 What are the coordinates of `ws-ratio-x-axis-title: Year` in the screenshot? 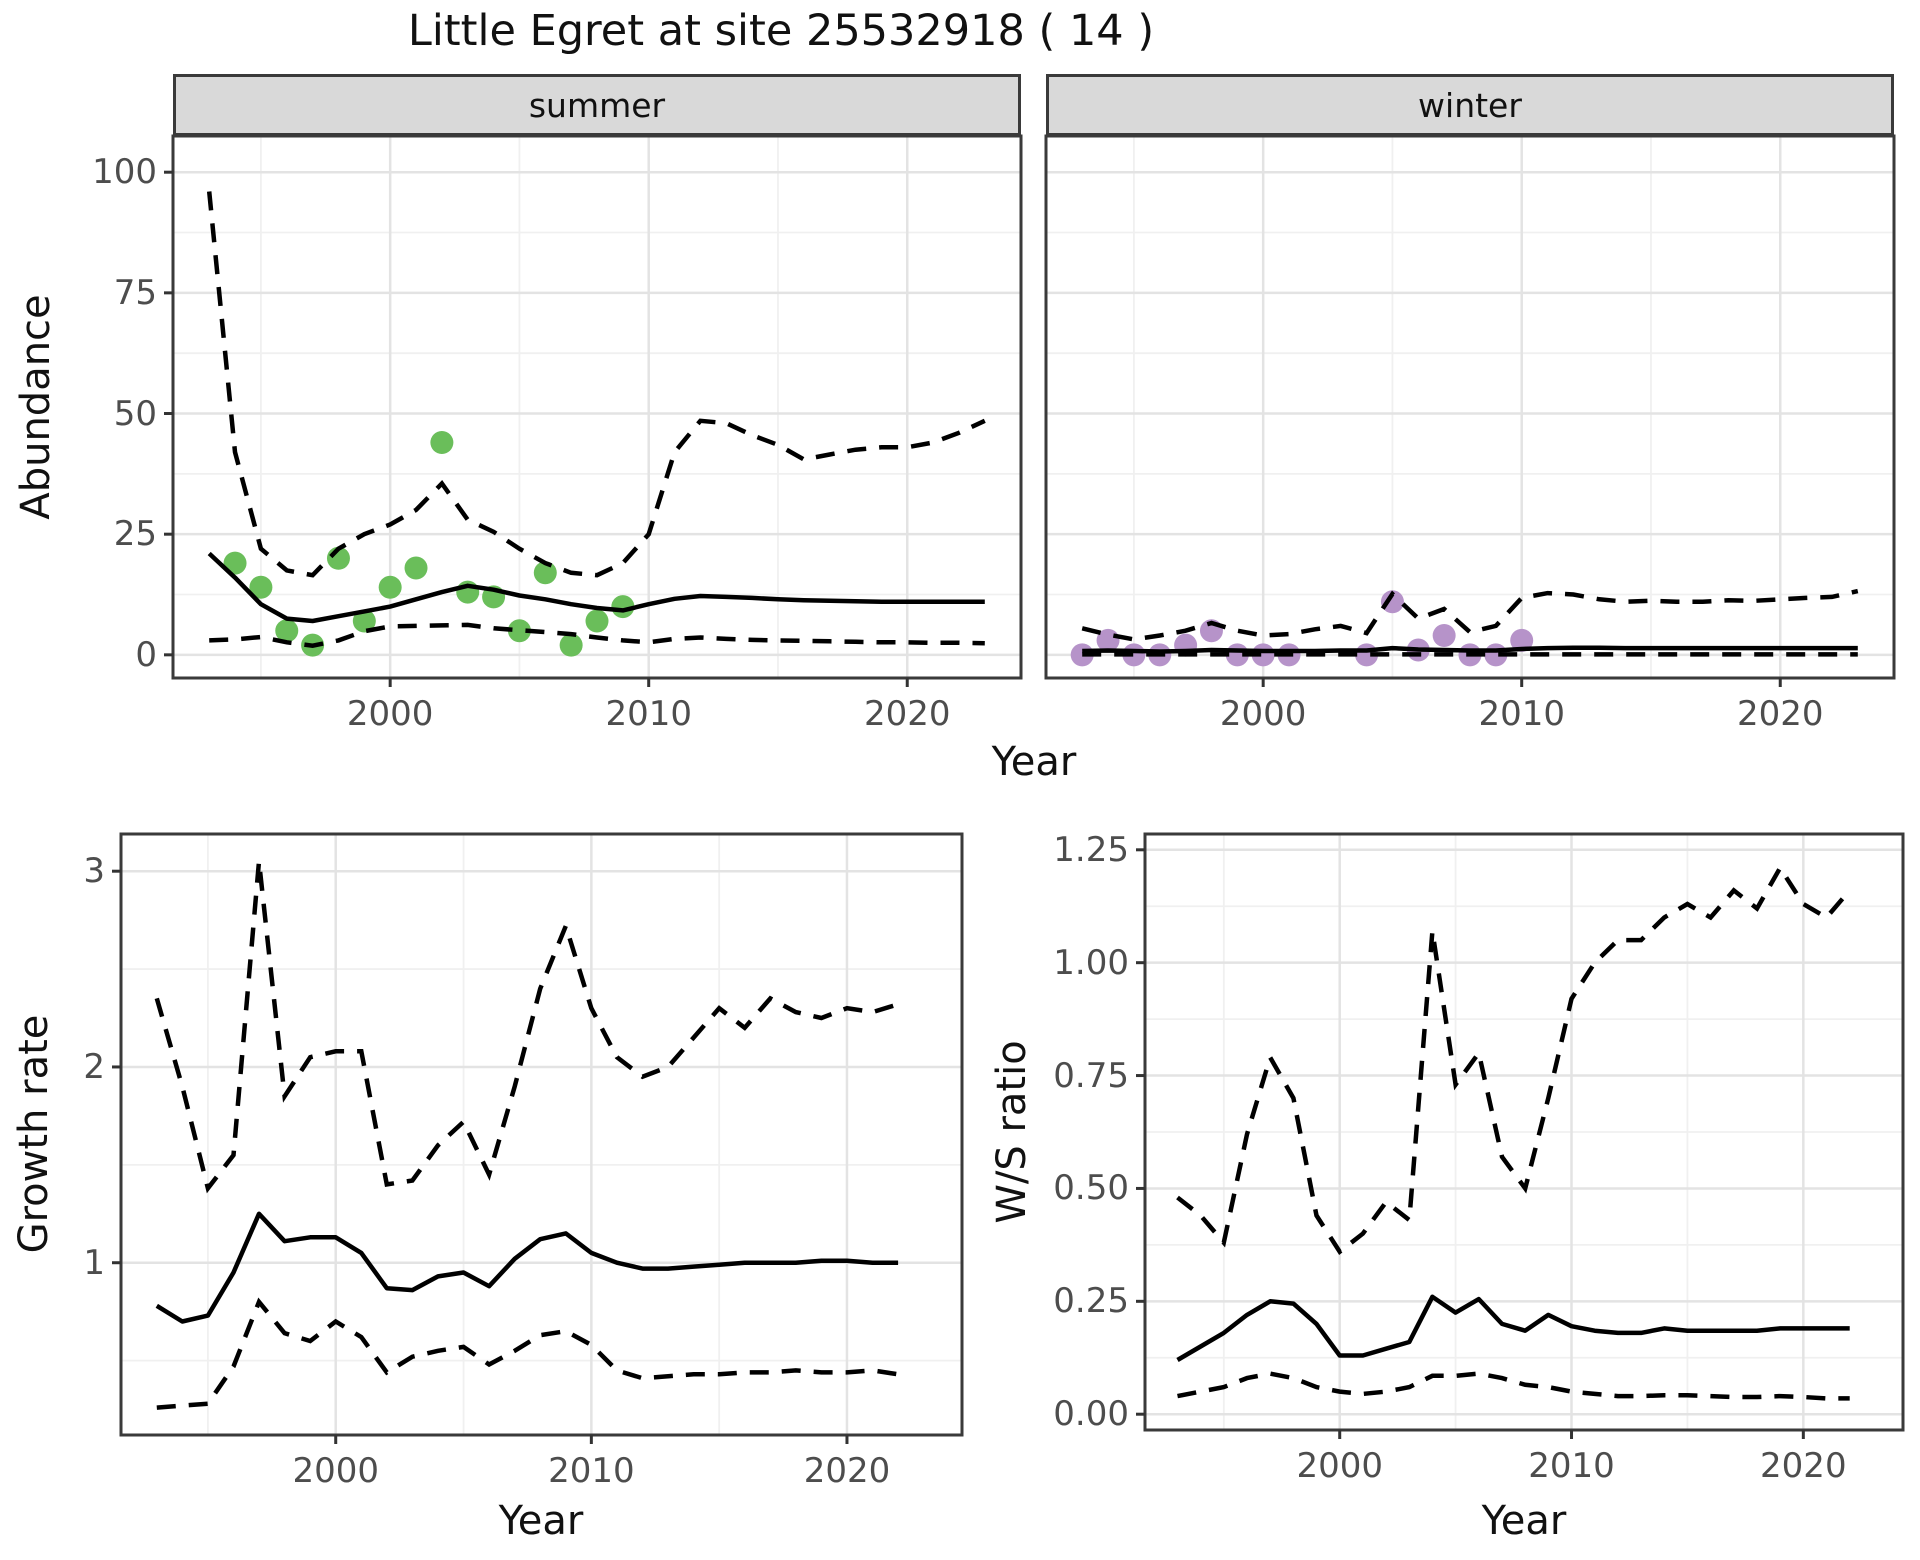 It's located at (1524, 1521).